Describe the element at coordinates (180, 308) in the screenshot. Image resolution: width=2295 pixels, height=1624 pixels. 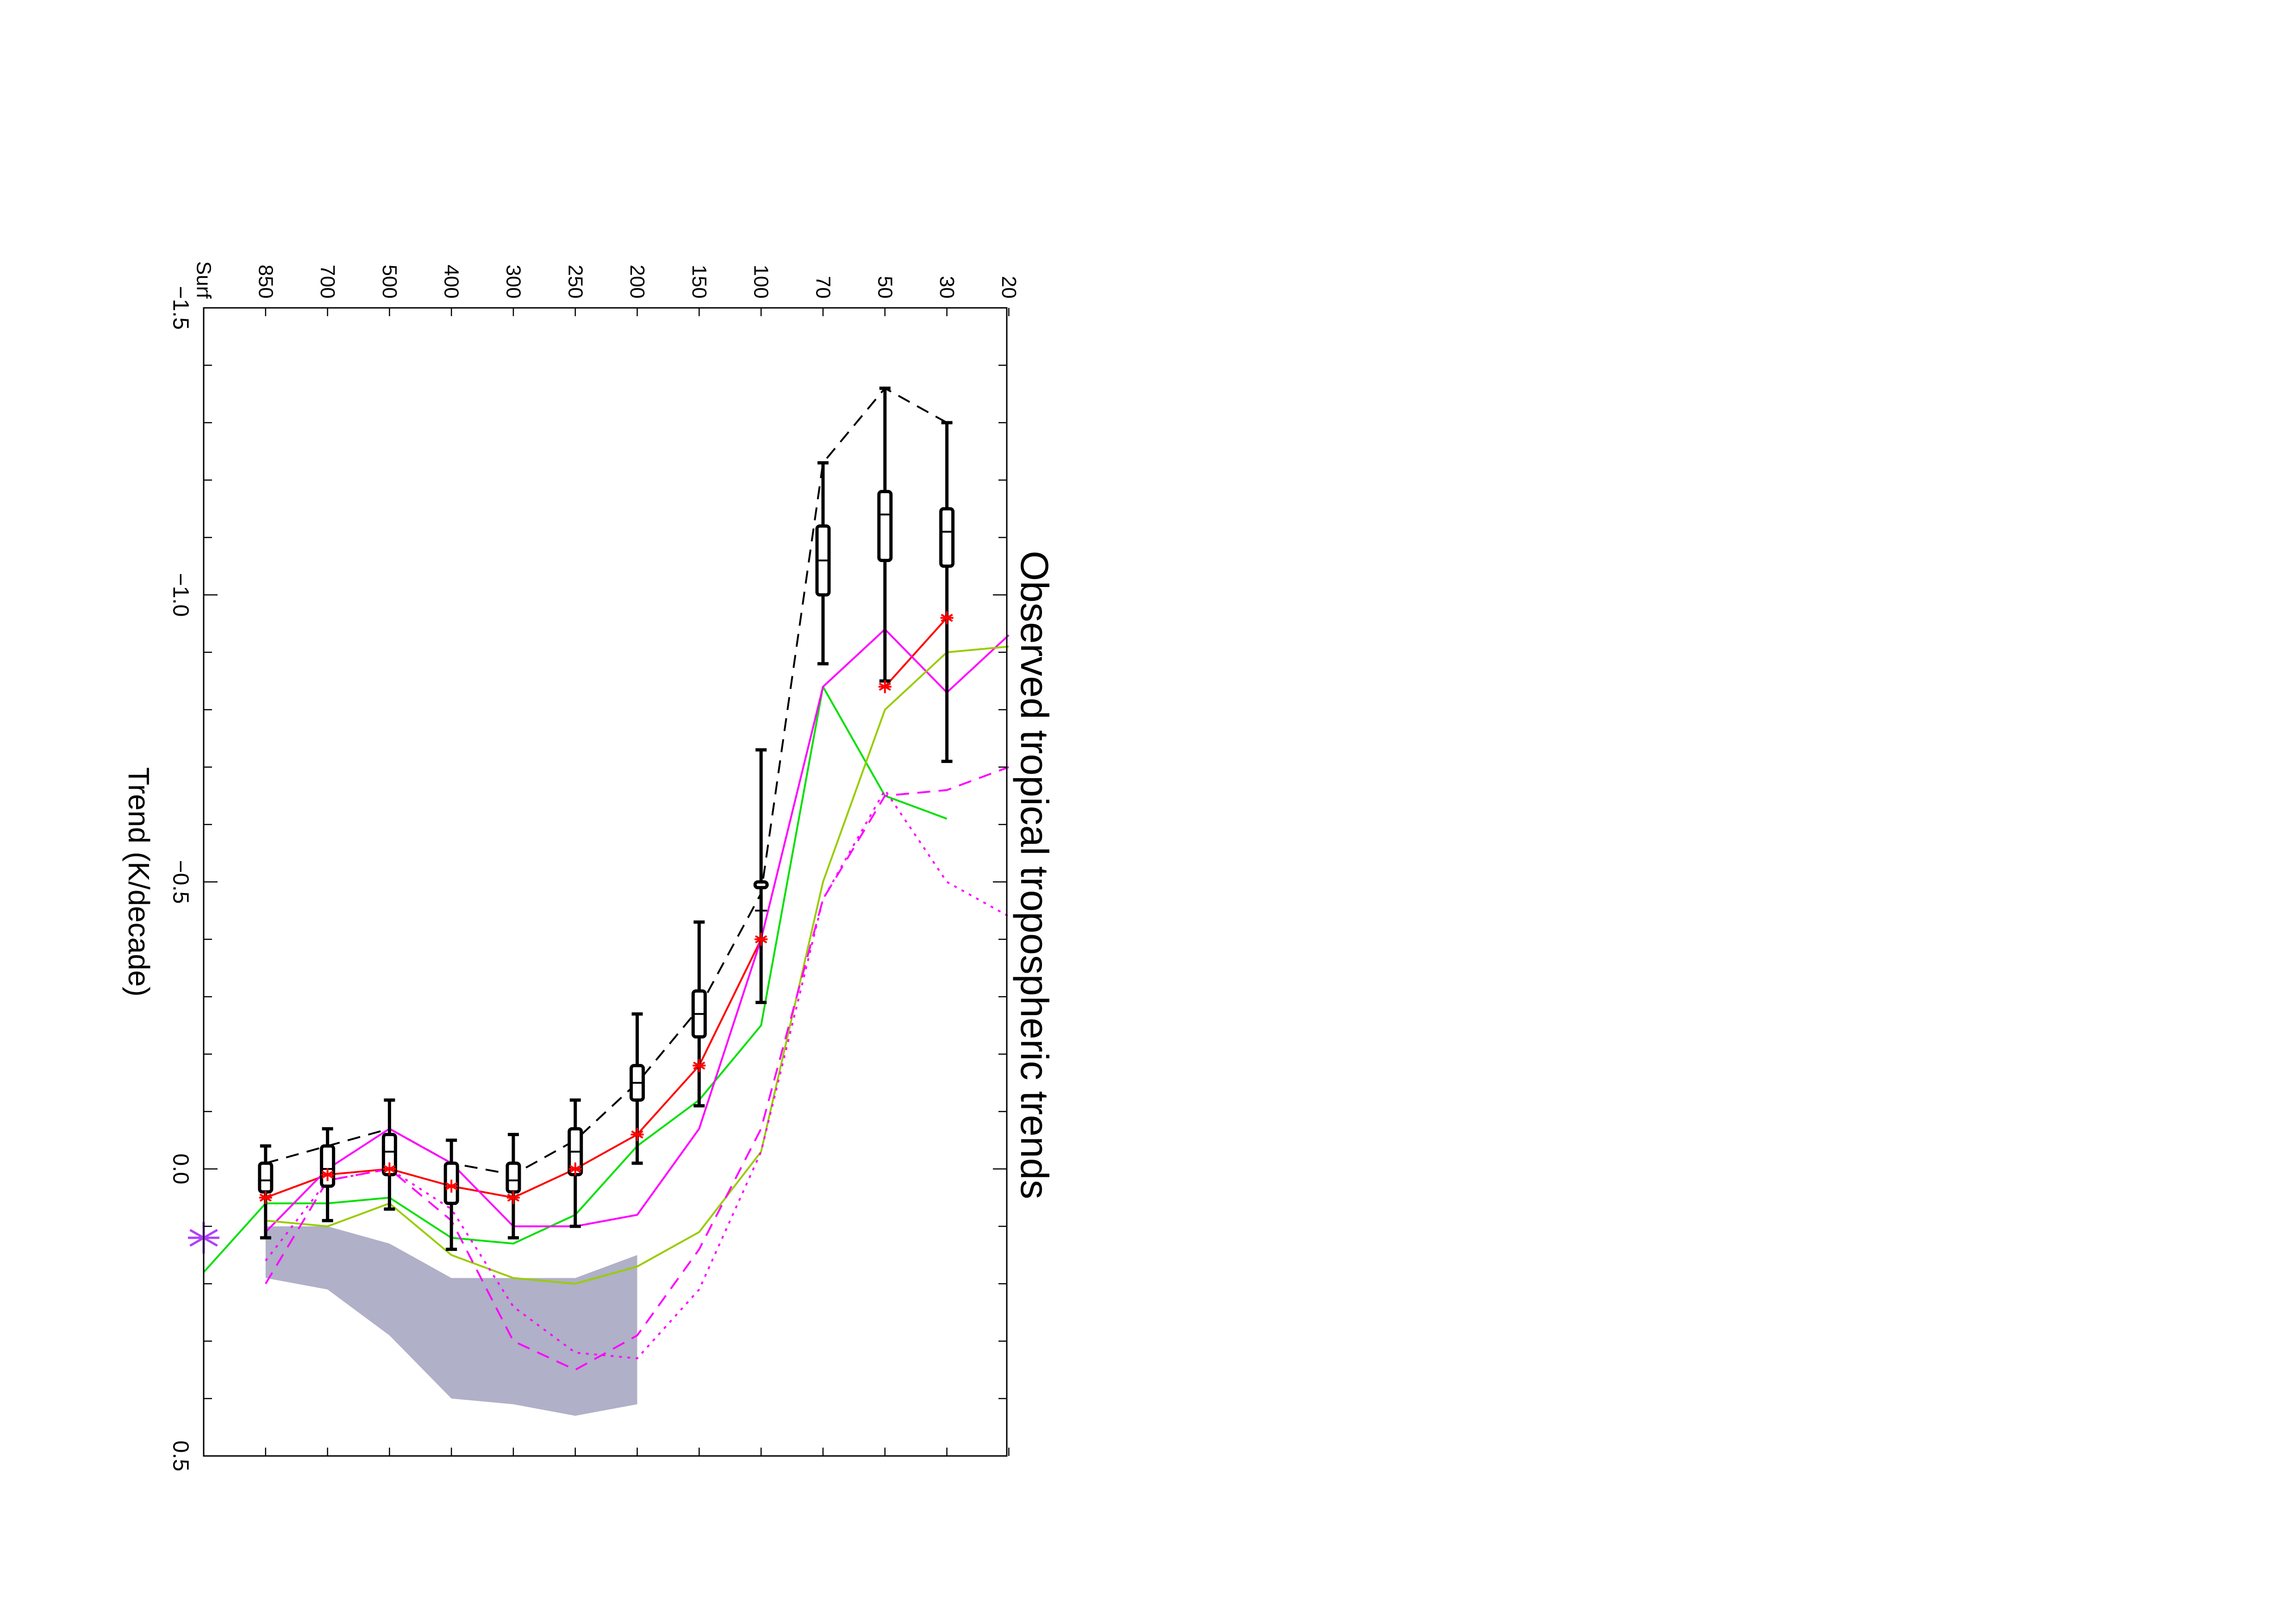
I see `trend-tick-label: −1.5` at that location.